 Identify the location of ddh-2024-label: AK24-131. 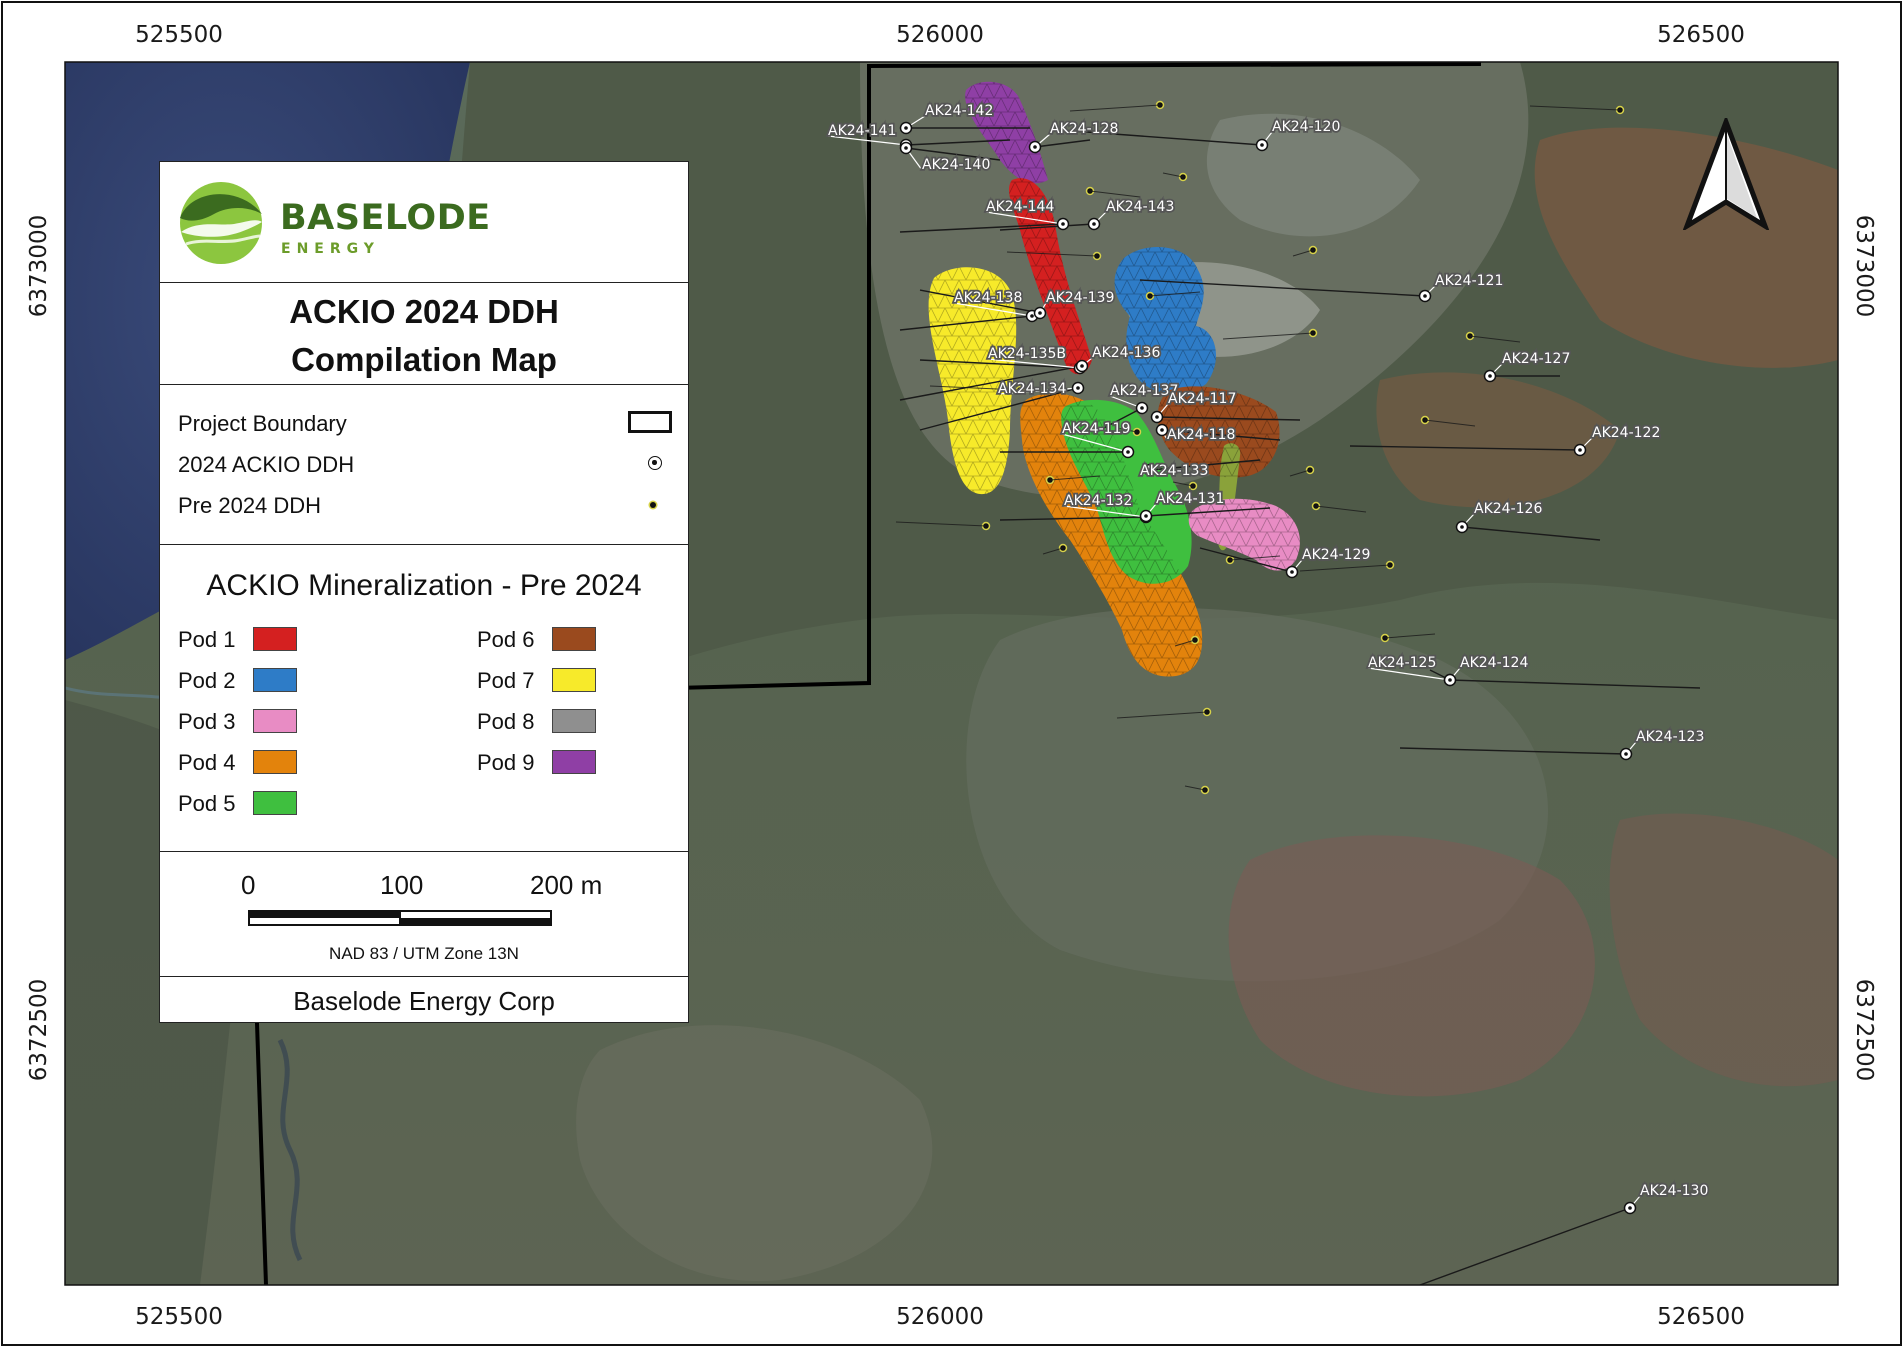
(1190, 499).